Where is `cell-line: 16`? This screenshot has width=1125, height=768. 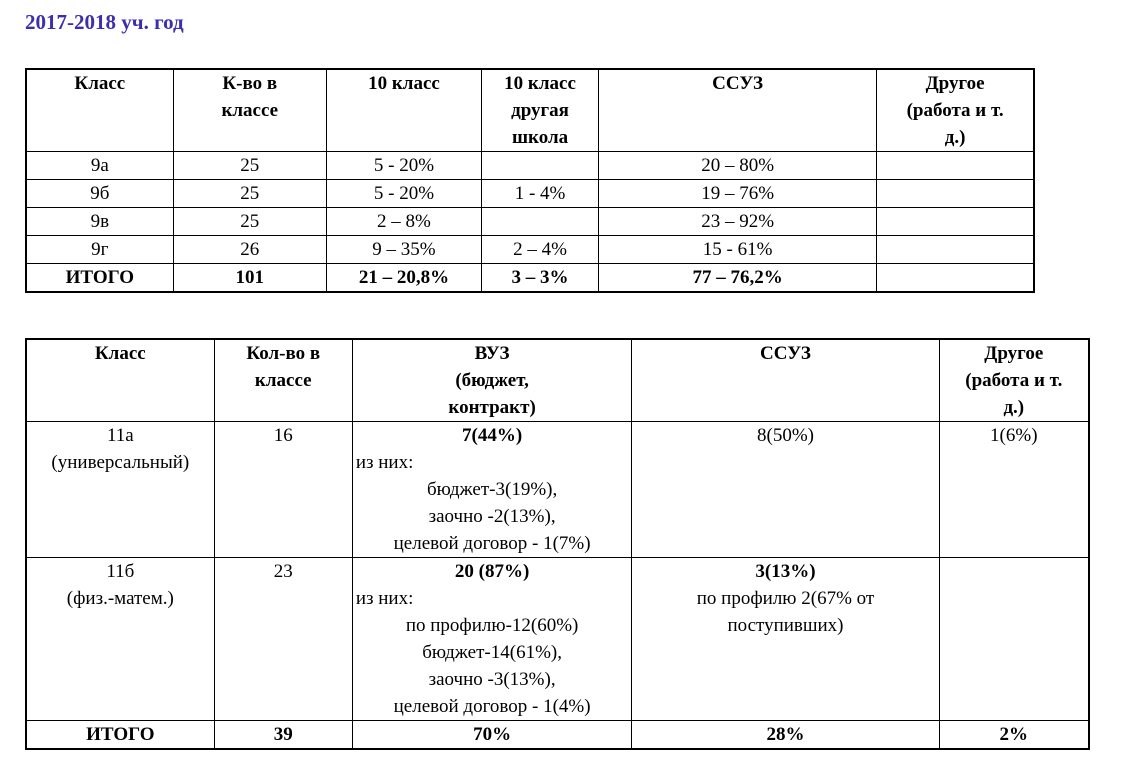
cell-line: 16 is located at coordinates (283, 435).